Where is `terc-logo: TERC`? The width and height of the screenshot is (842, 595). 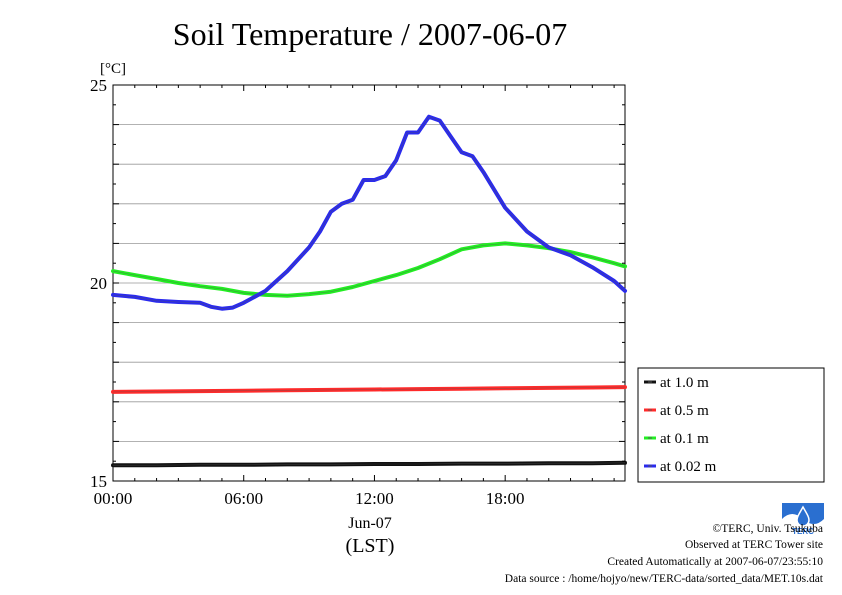
terc-logo: TERC is located at coordinates (803, 520).